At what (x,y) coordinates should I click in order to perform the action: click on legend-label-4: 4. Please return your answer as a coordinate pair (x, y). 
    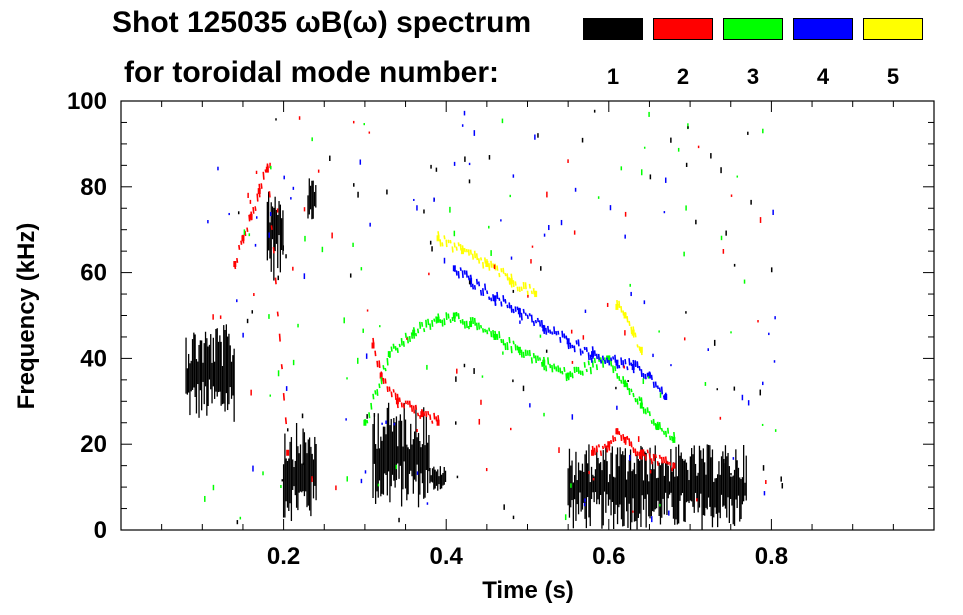
    Looking at the image, I should click on (823, 76).